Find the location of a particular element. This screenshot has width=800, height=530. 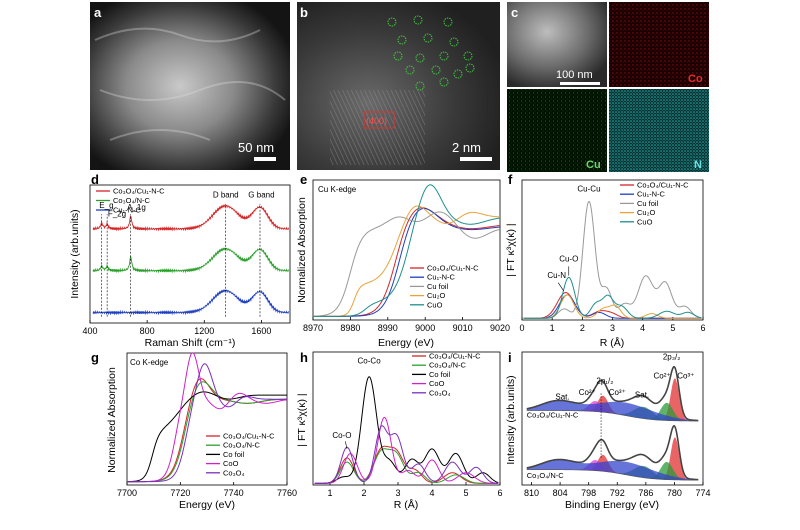

x-tick-label-e-0: 8970 is located at coordinates (313, 328).